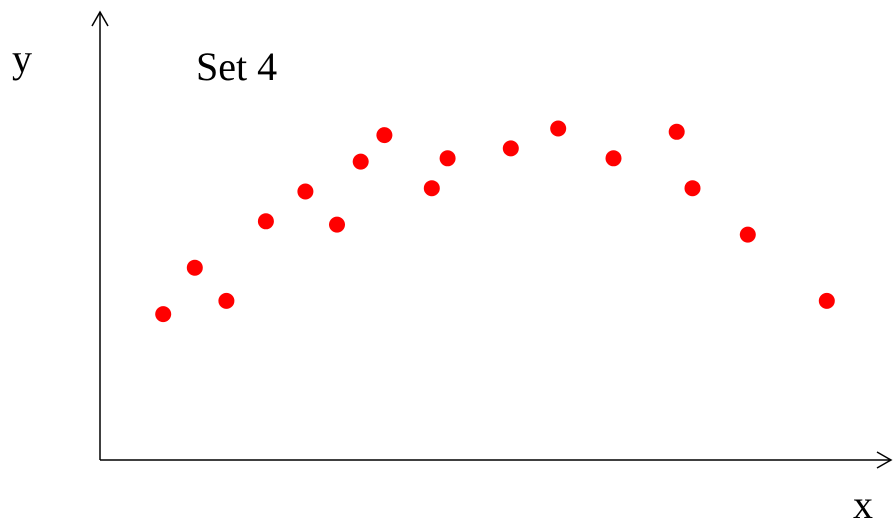  What do you see at coordinates (100, 18) in the screenshot?
I see `y-axis-arrowhead` at bounding box center [100, 18].